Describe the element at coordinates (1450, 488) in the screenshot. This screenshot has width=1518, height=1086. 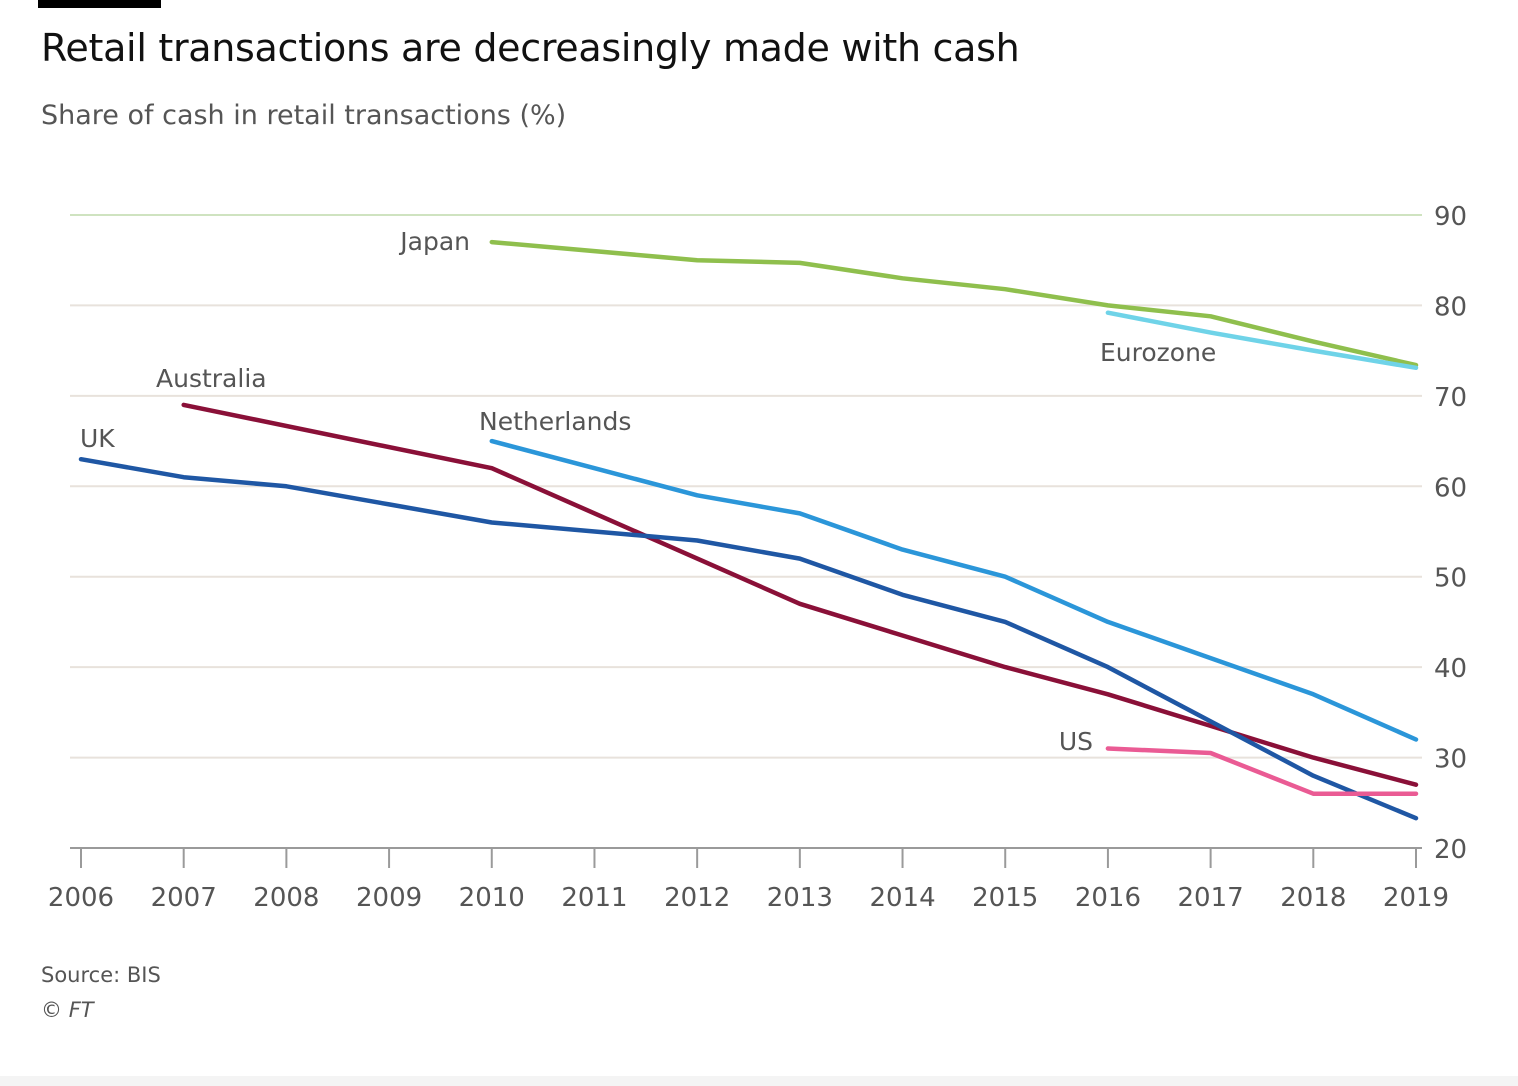
I see `y-tick-label-60: 60` at that location.